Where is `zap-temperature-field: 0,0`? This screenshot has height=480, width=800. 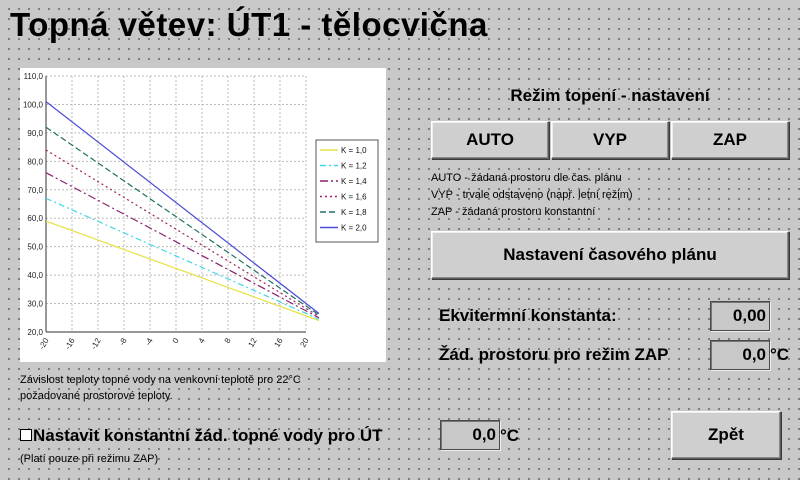 zap-temperature-field: 0,0 is located at coordinates (740, 355).